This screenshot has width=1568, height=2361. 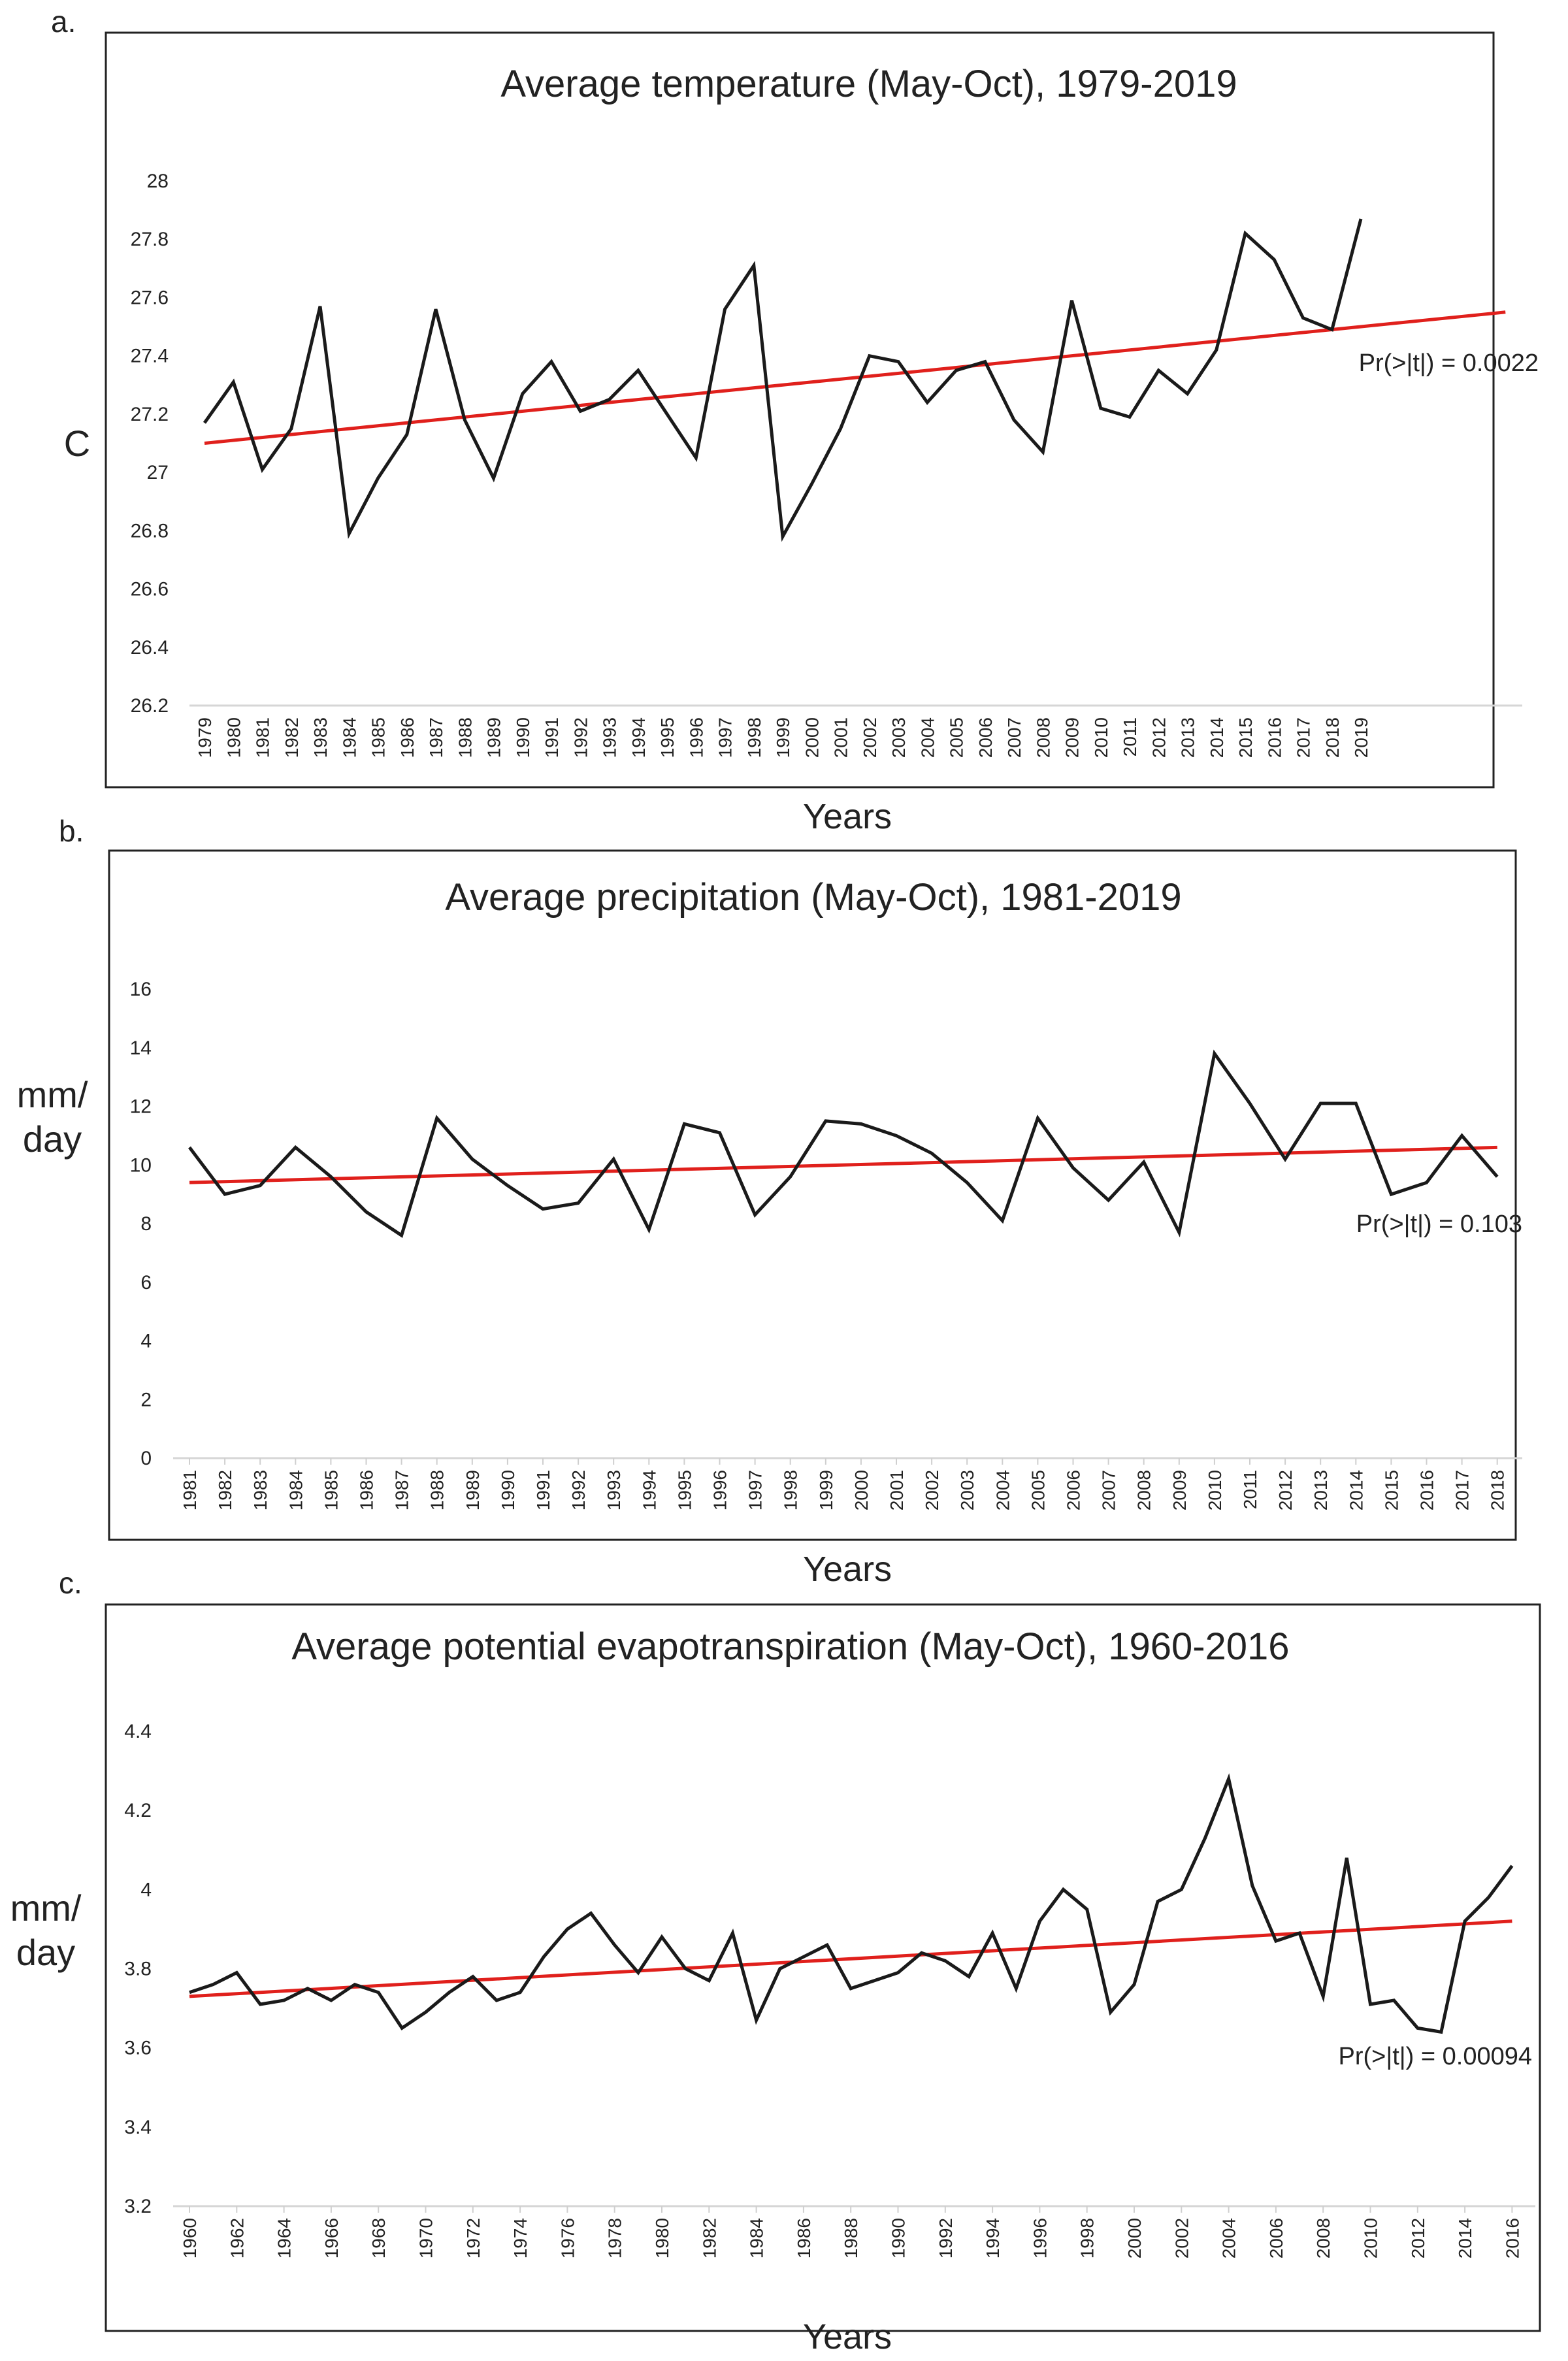 What do you see at coordinates (1179, 1490) in the screenshot?
I see `x-tick-label: 2009` at bounding box center [1179, 1490].